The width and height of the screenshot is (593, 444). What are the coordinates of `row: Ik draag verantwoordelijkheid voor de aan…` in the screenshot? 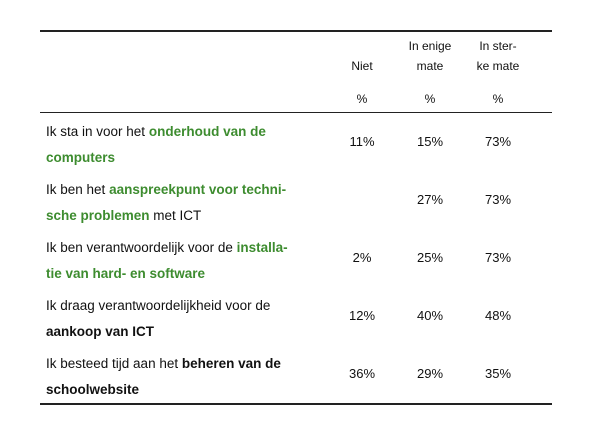 It's located at (296, 316).